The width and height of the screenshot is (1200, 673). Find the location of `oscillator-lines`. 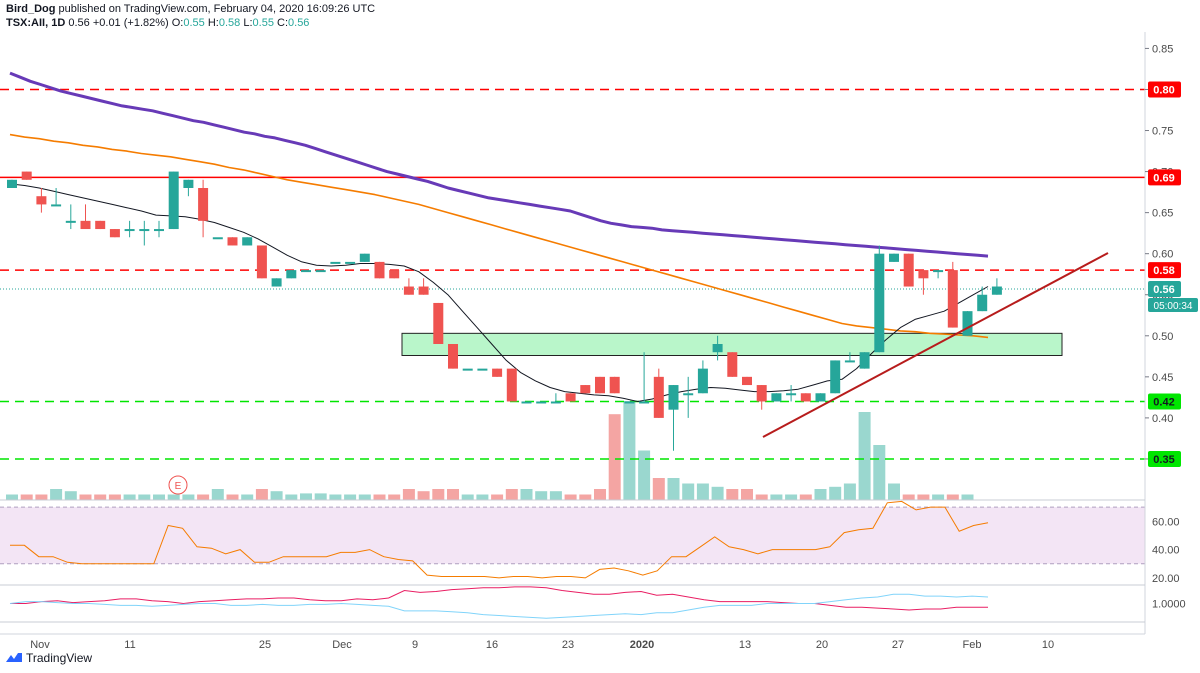

oscillator-lines is located at coordinates (499, 602).